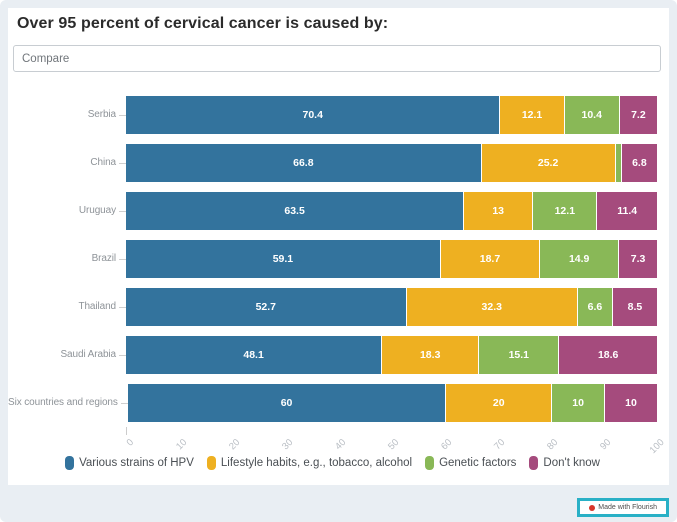 This screenshot has width=677, height=522. I want to click on bar-segment: 7.3, so click(637, 259).